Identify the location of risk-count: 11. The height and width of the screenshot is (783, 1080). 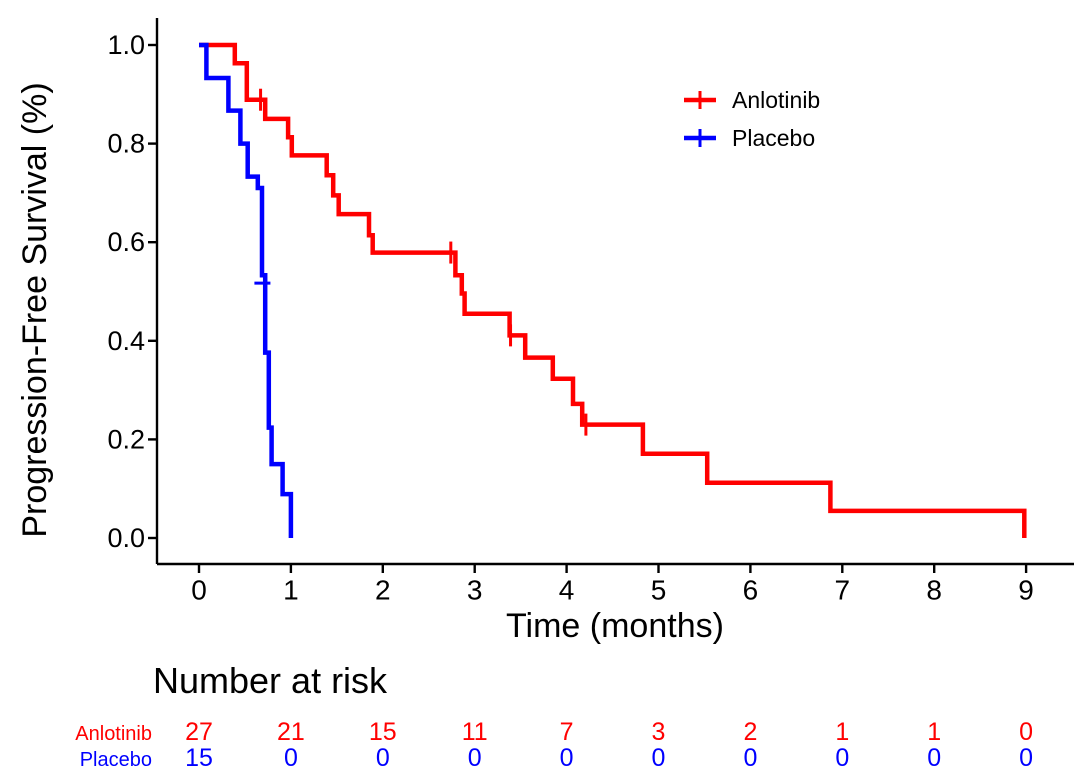
(475, 732).